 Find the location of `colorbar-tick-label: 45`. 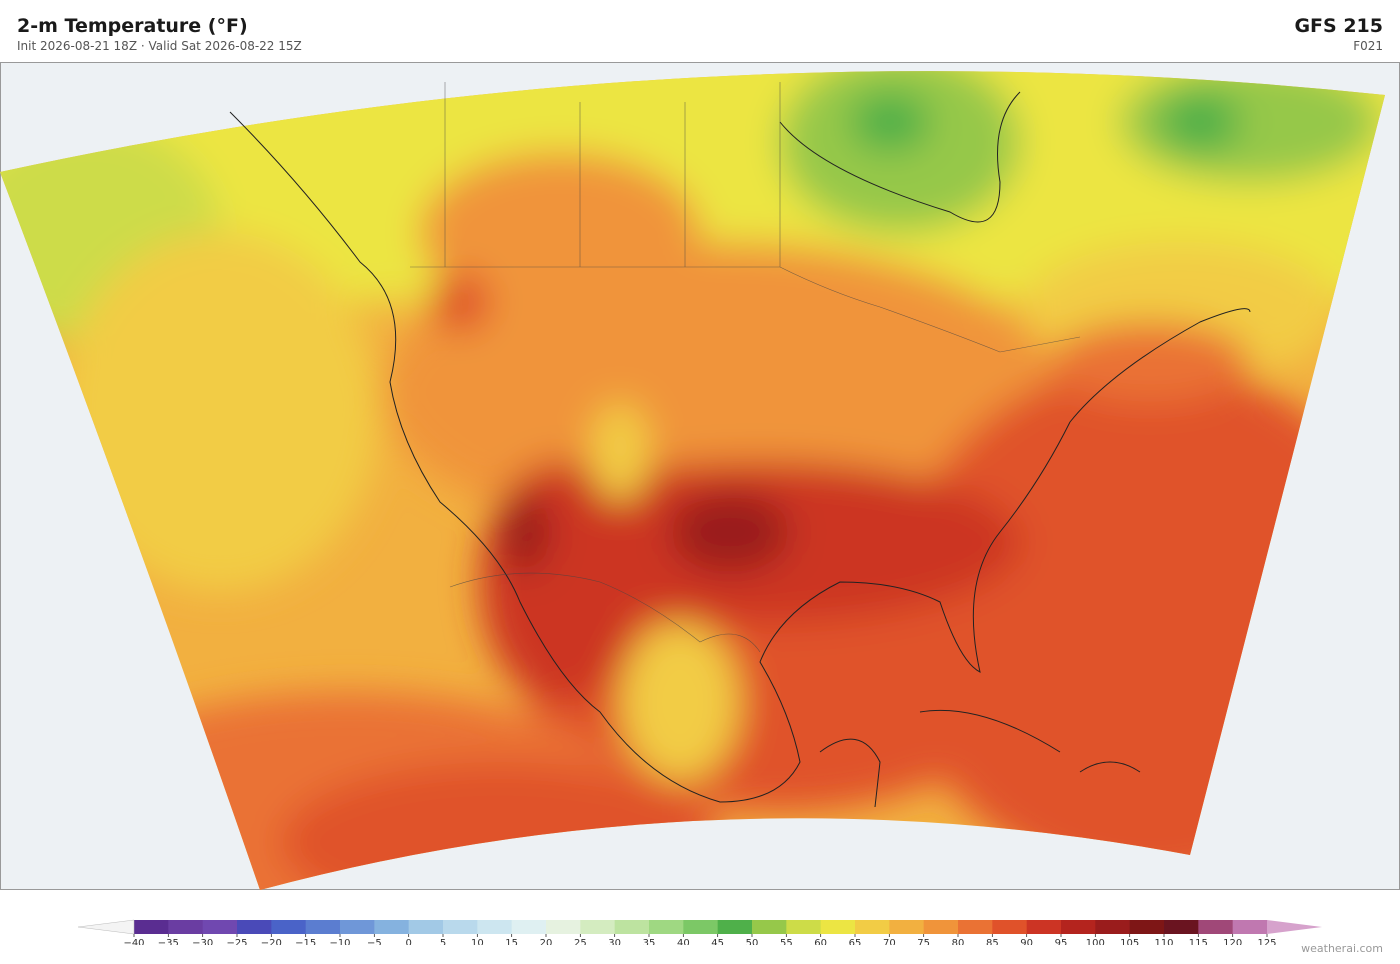

colorbar-tick-label: 45 is located at coordinates (717, 941).